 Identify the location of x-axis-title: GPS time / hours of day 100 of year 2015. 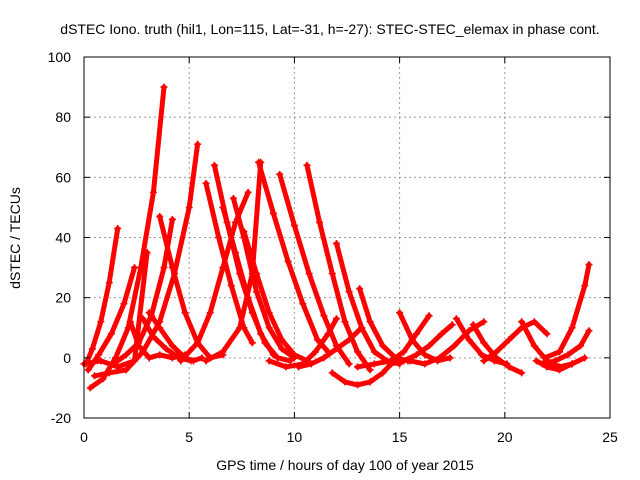
(345, 465).